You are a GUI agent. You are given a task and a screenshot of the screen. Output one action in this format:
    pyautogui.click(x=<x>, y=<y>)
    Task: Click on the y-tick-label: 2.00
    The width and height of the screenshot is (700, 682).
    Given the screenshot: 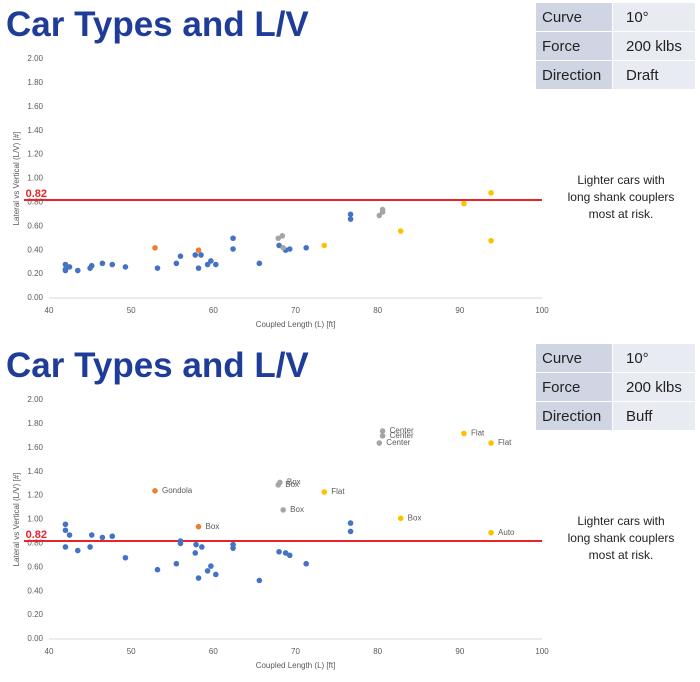 What is the action you would take?
    pyautogui.click(x=35, y=58)
    